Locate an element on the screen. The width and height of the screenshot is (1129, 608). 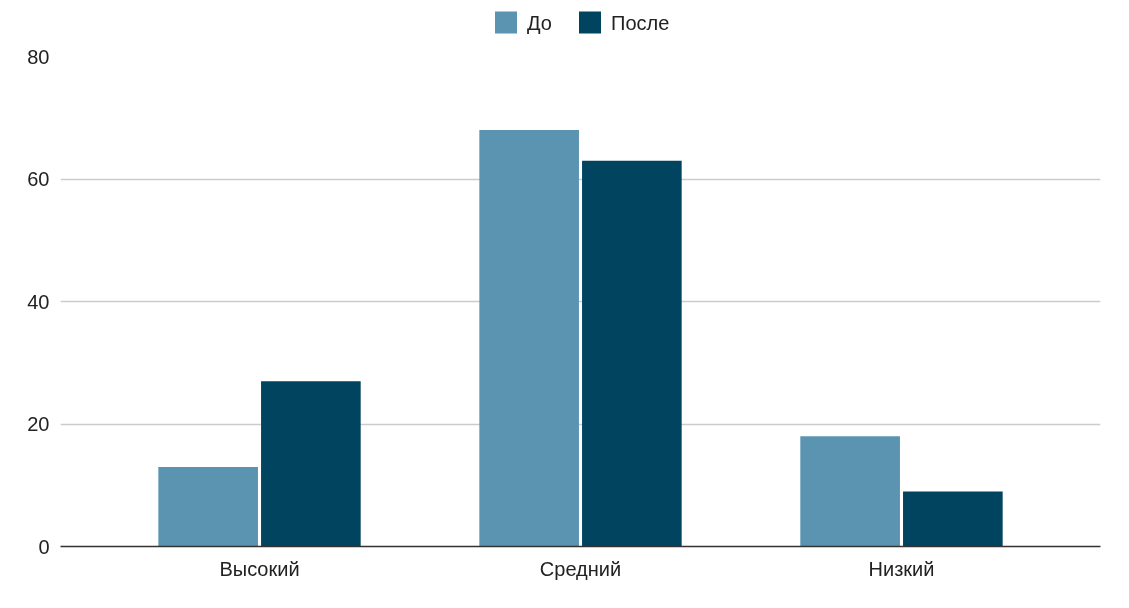
y-tick-label: 60 is located at coordinates (38, 179).